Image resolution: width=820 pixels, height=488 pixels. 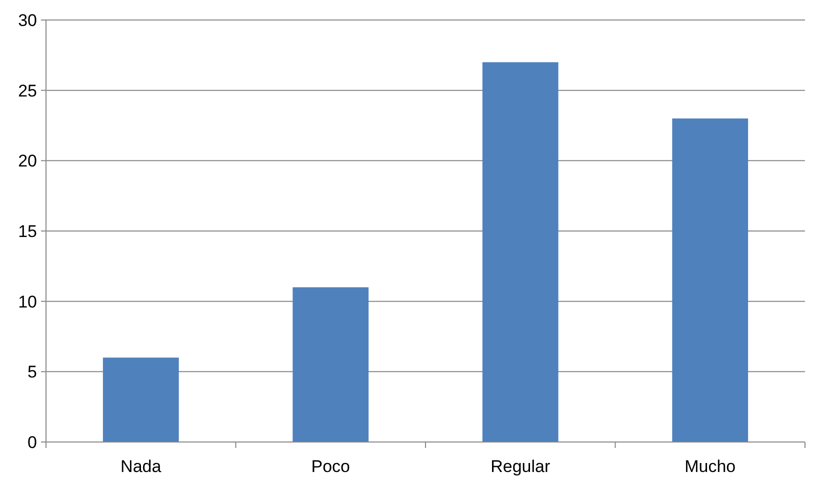 What do you see at coordinates (520, 466) in the screenshot?
I see `x-tick-label: Regular` at bounding box center [520, 466].